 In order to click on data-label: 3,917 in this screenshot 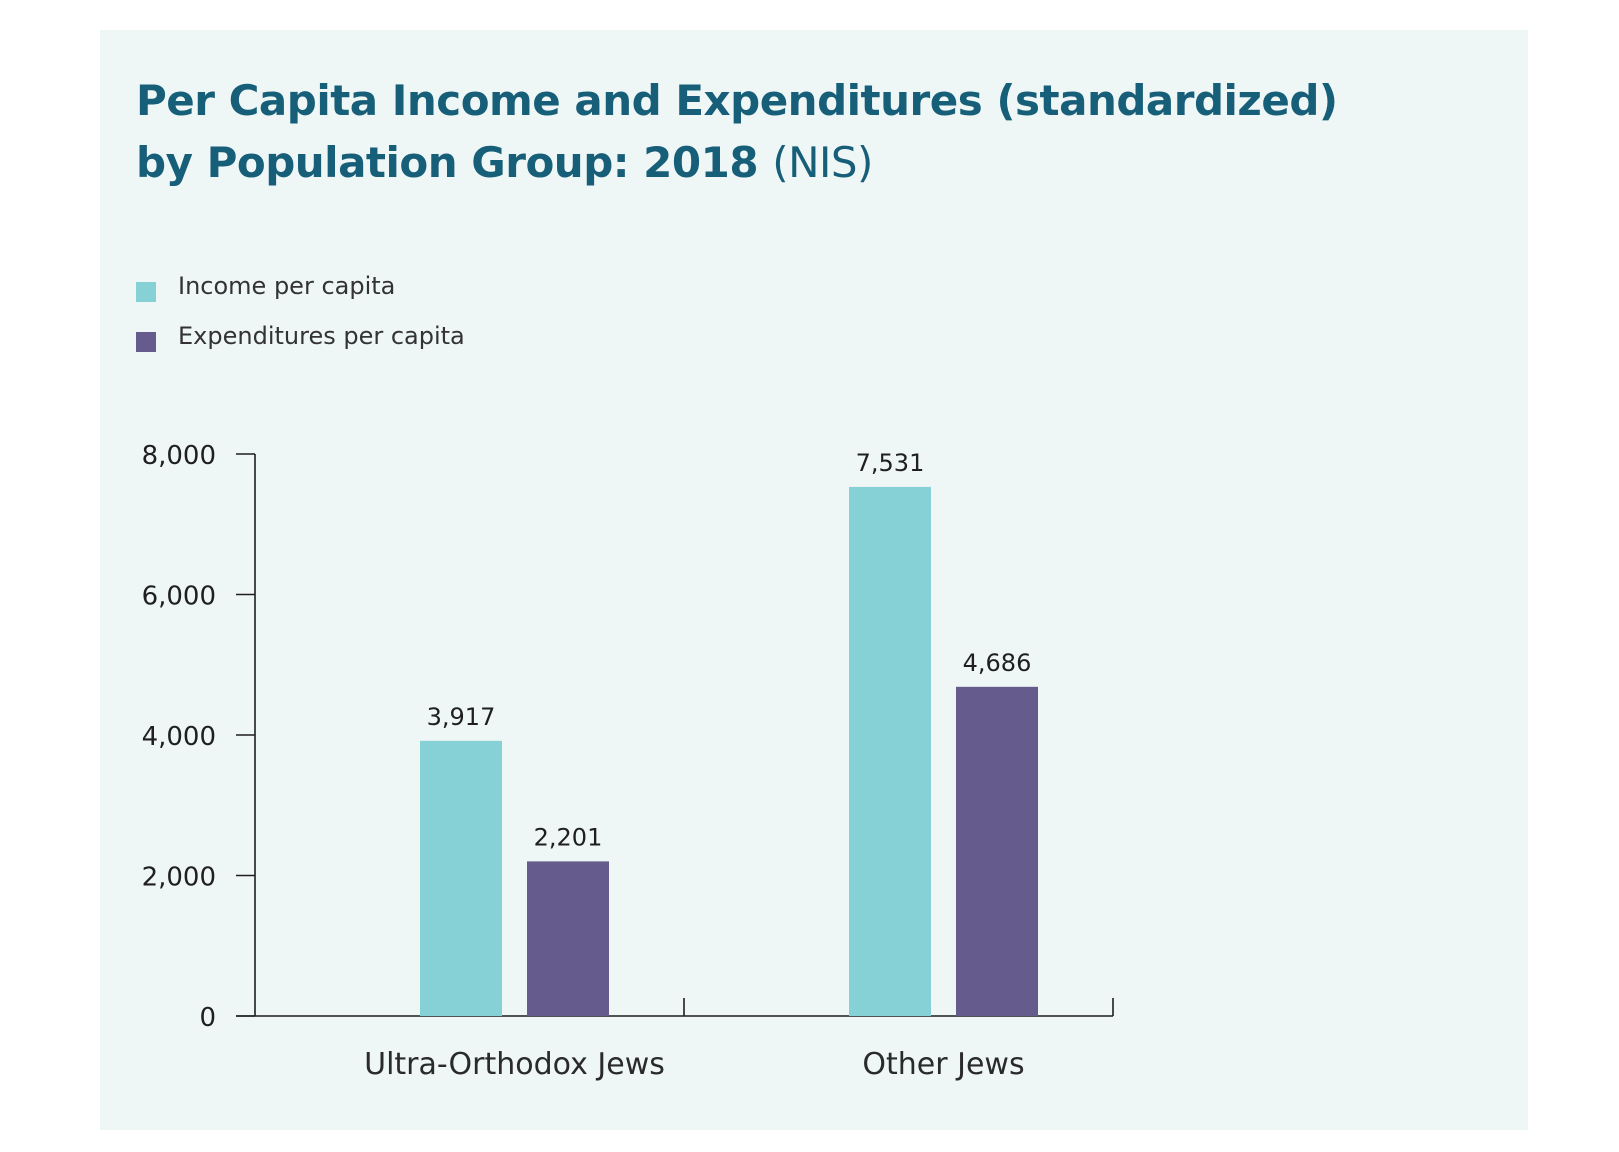, I will do `click(461, 717)`.